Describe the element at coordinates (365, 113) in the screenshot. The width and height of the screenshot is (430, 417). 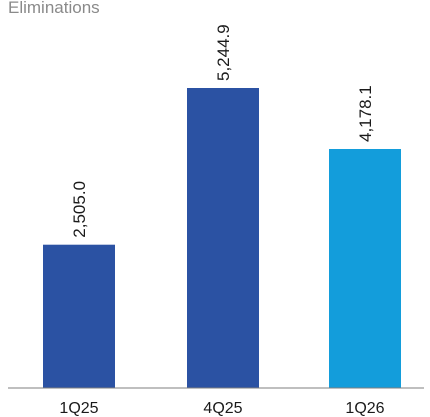
I see `data-label-1q26: 4,178.1` at that location.